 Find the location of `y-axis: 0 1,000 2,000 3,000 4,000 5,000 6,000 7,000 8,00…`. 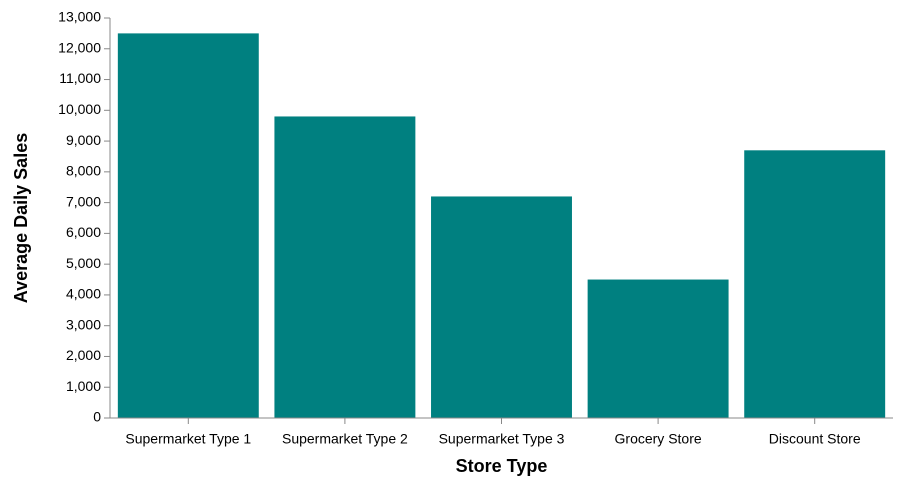

y-axis: 0 1,000 2,000 3,000 4,000 5,000 6,000 7,000 8,00… is located at coordinates (84, 217).